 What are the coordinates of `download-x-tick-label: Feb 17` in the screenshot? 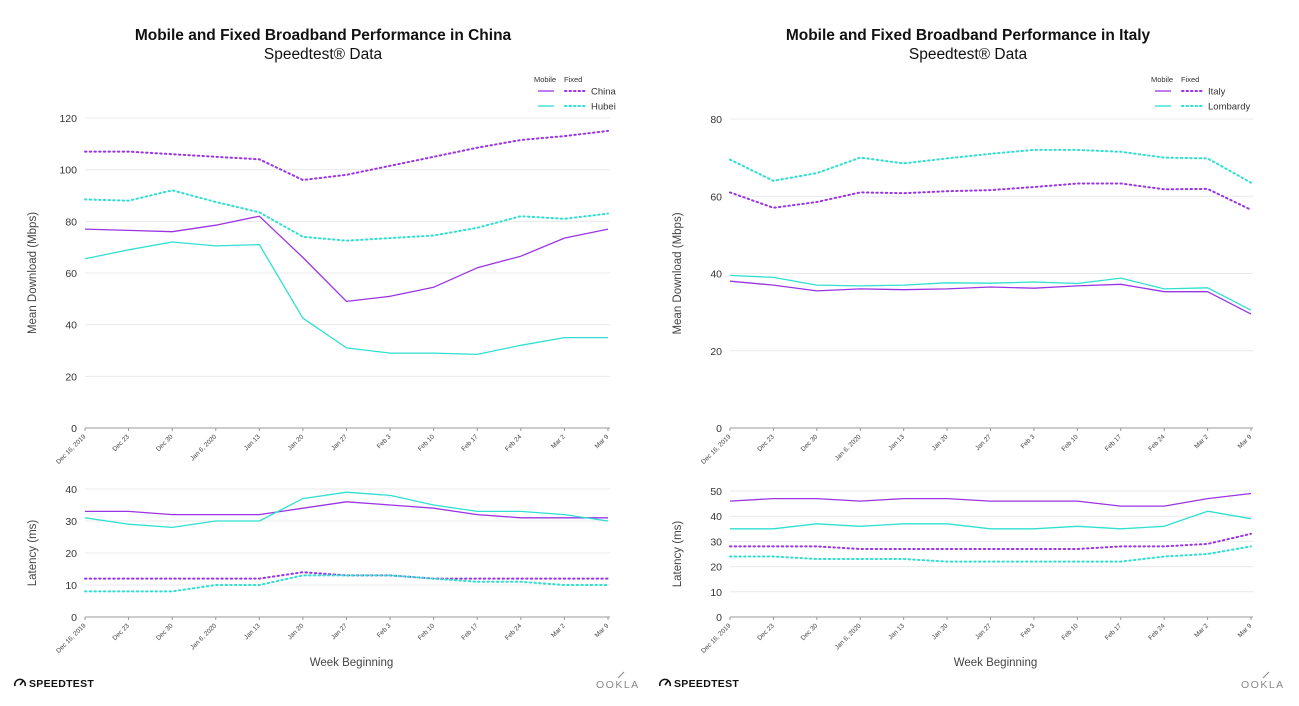 It's located at (470, 443).